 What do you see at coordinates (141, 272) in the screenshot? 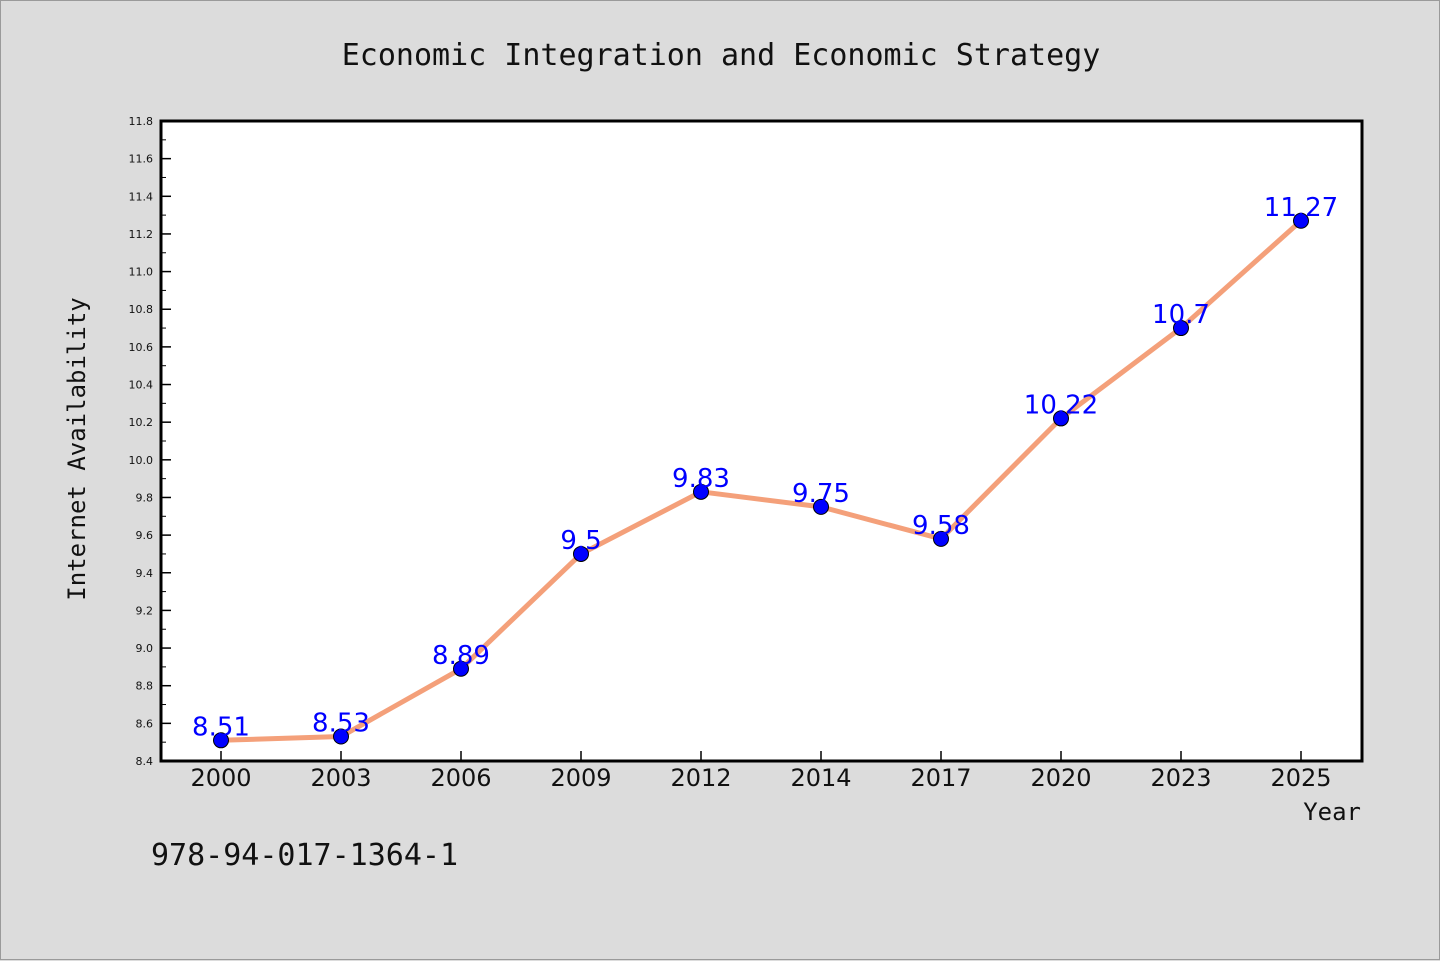
I see `y-tick-label: 11.0` at bounding box center [141, 272].